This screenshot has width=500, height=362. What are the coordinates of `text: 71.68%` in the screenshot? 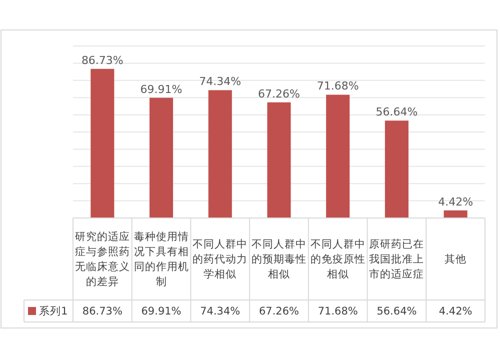 It's located at (337, 86).